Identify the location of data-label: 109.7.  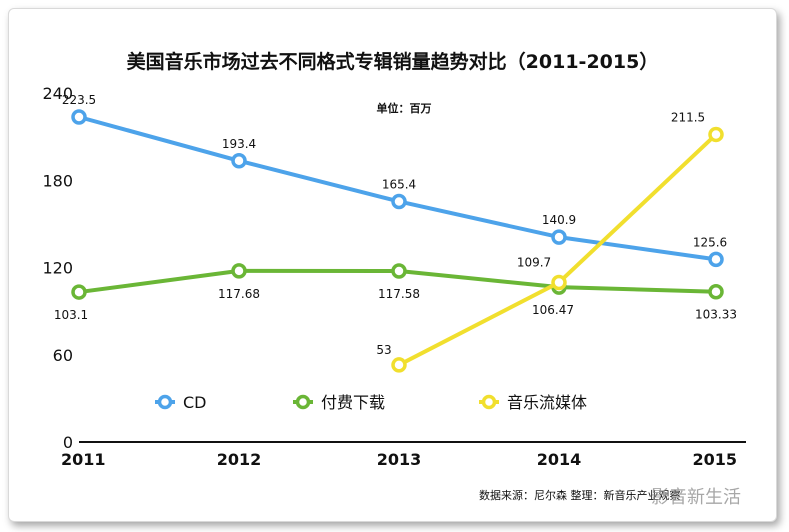
(534, 262).